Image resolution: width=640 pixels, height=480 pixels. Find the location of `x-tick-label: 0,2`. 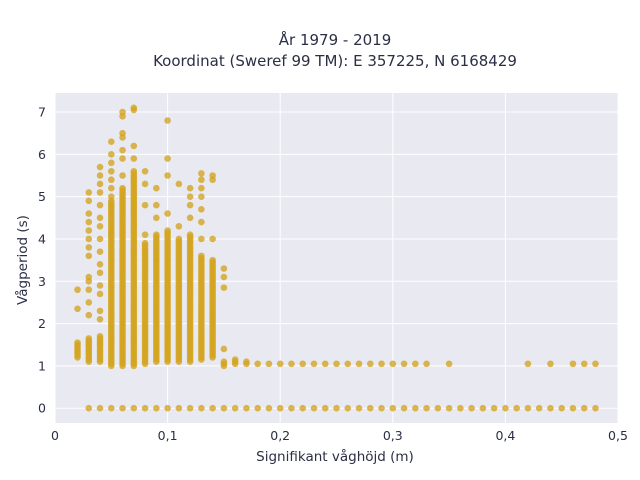

x-tick-label: 0,2 is located at coordinates (280, 435).